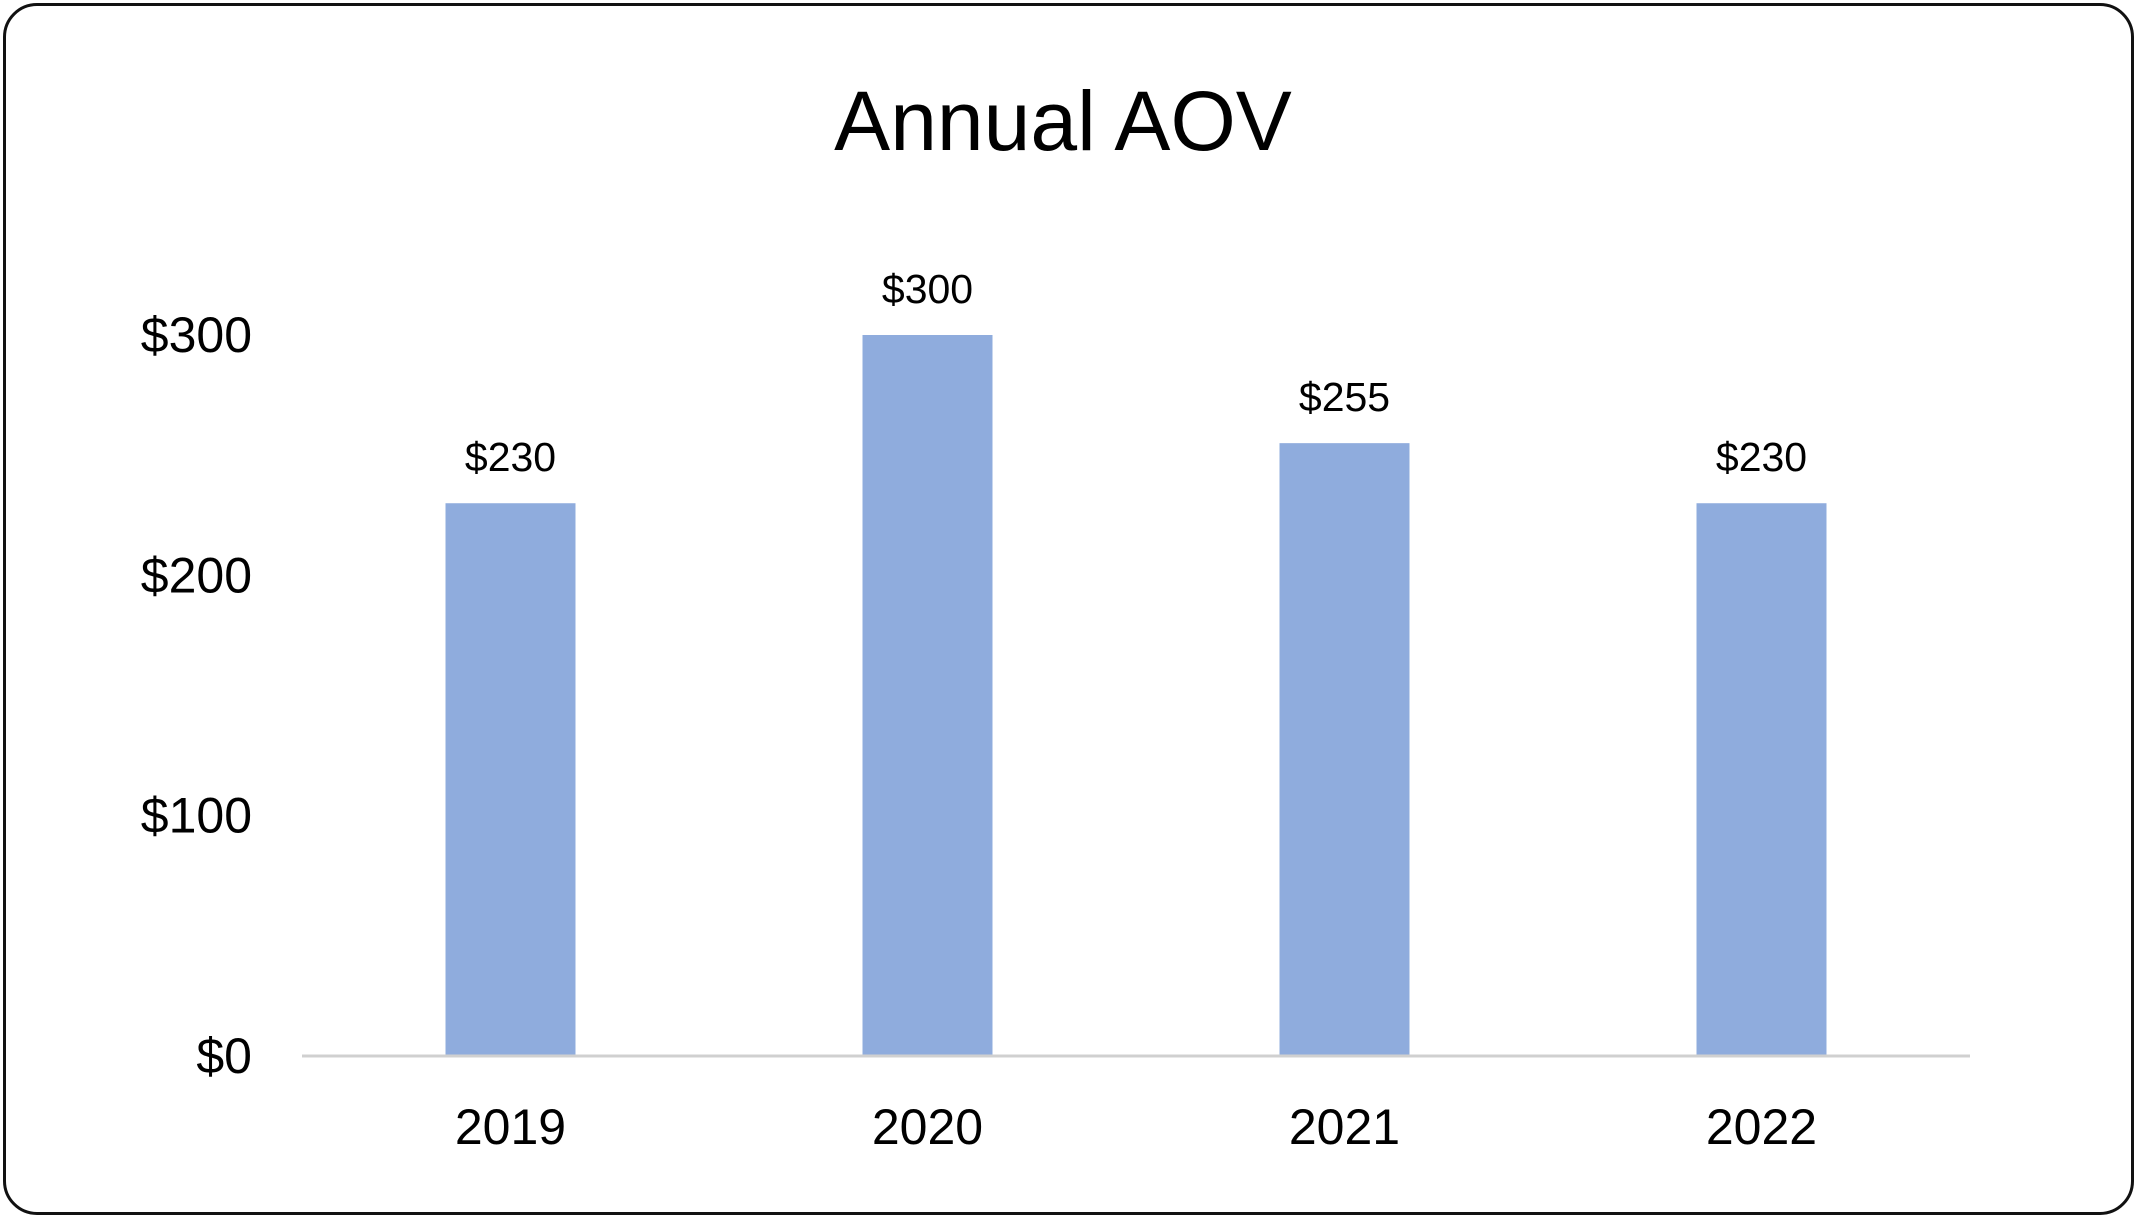 Image resolution: width=2143 pixels, height=1224 pixels. What do you see at coordinates (196, 816) in the screenshot?
I see `y-tick-label: $100` at bounding box center [196, 816].